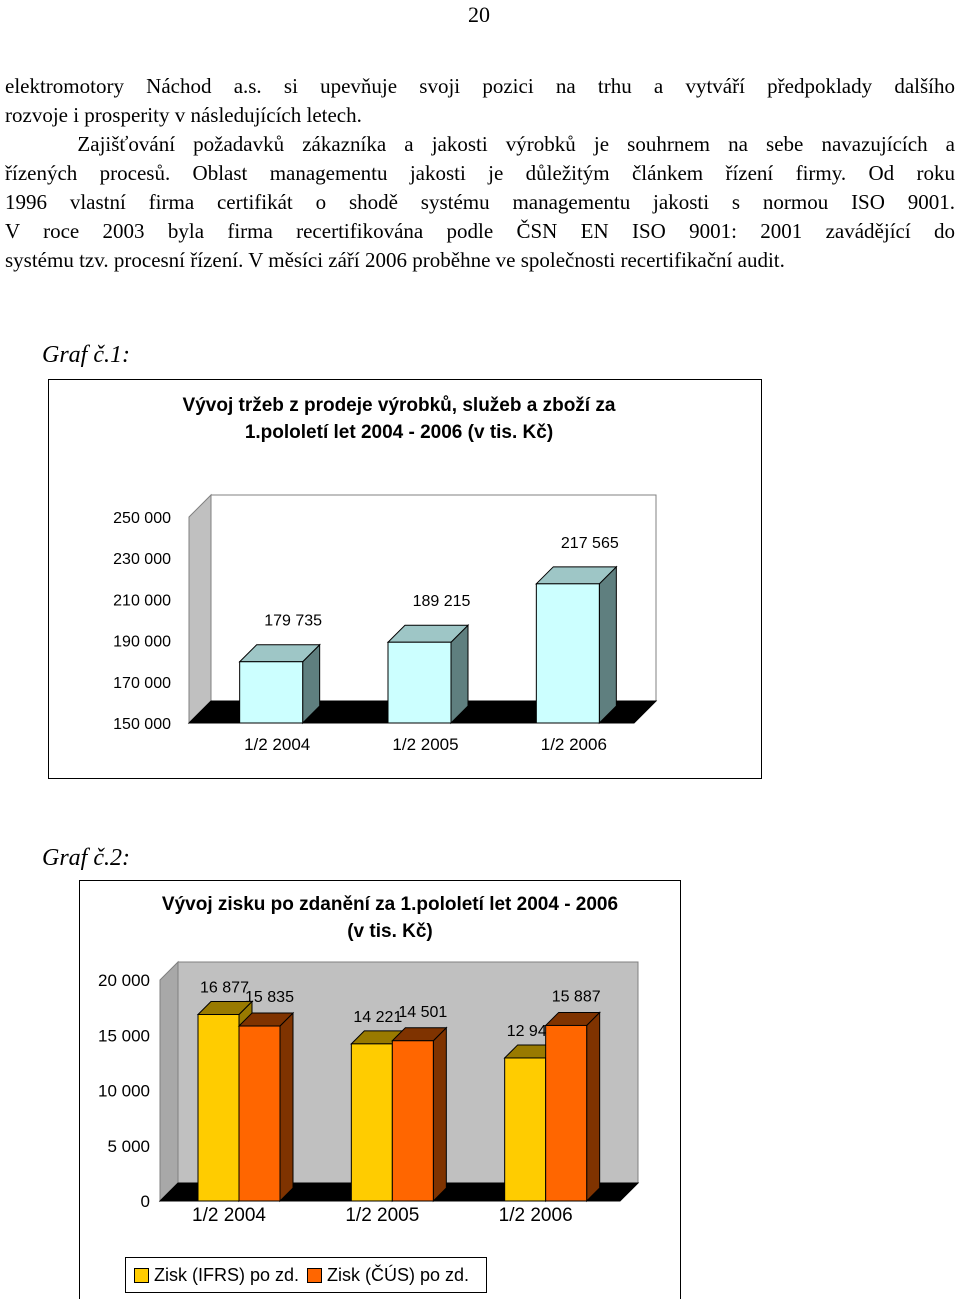 This screenshot has width=960, height=1299. I want to click on legend-label-ifrs: Zisk (IFRS) po zd., so click(227, 1274).